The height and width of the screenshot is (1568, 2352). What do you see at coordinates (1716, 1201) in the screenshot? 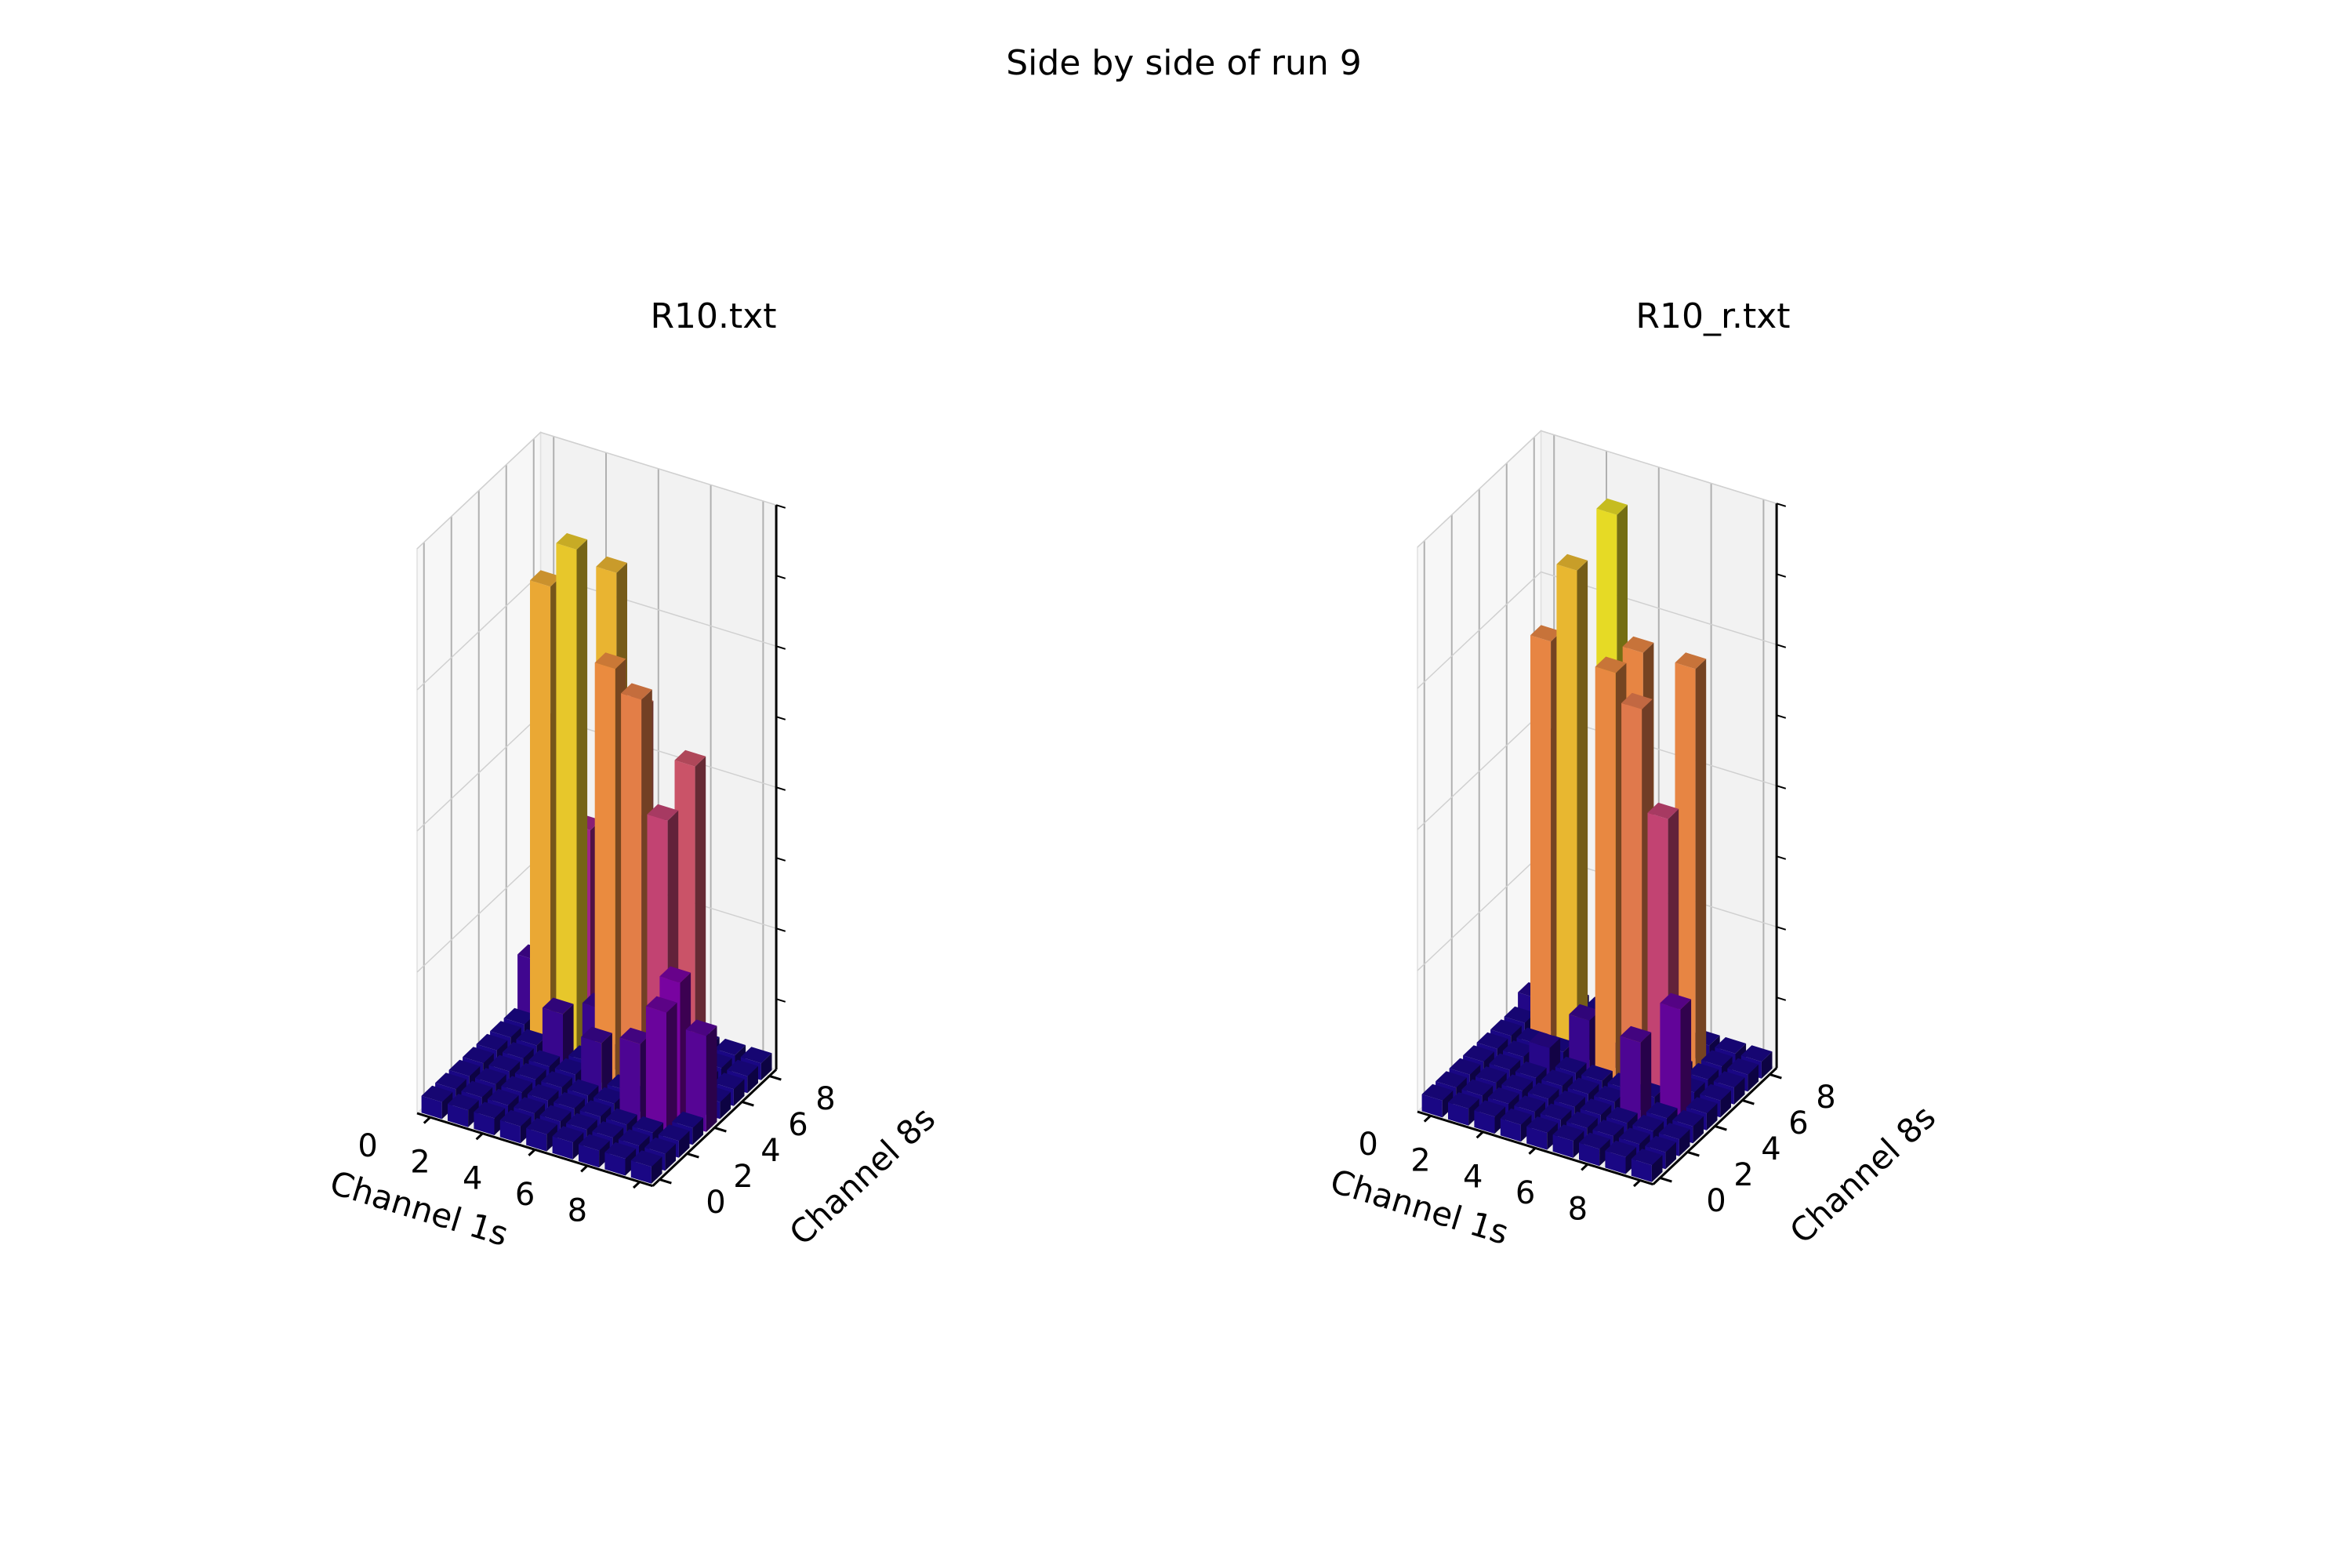
I see `y-tick-label: 0` at bounding box center [1716, 1201].